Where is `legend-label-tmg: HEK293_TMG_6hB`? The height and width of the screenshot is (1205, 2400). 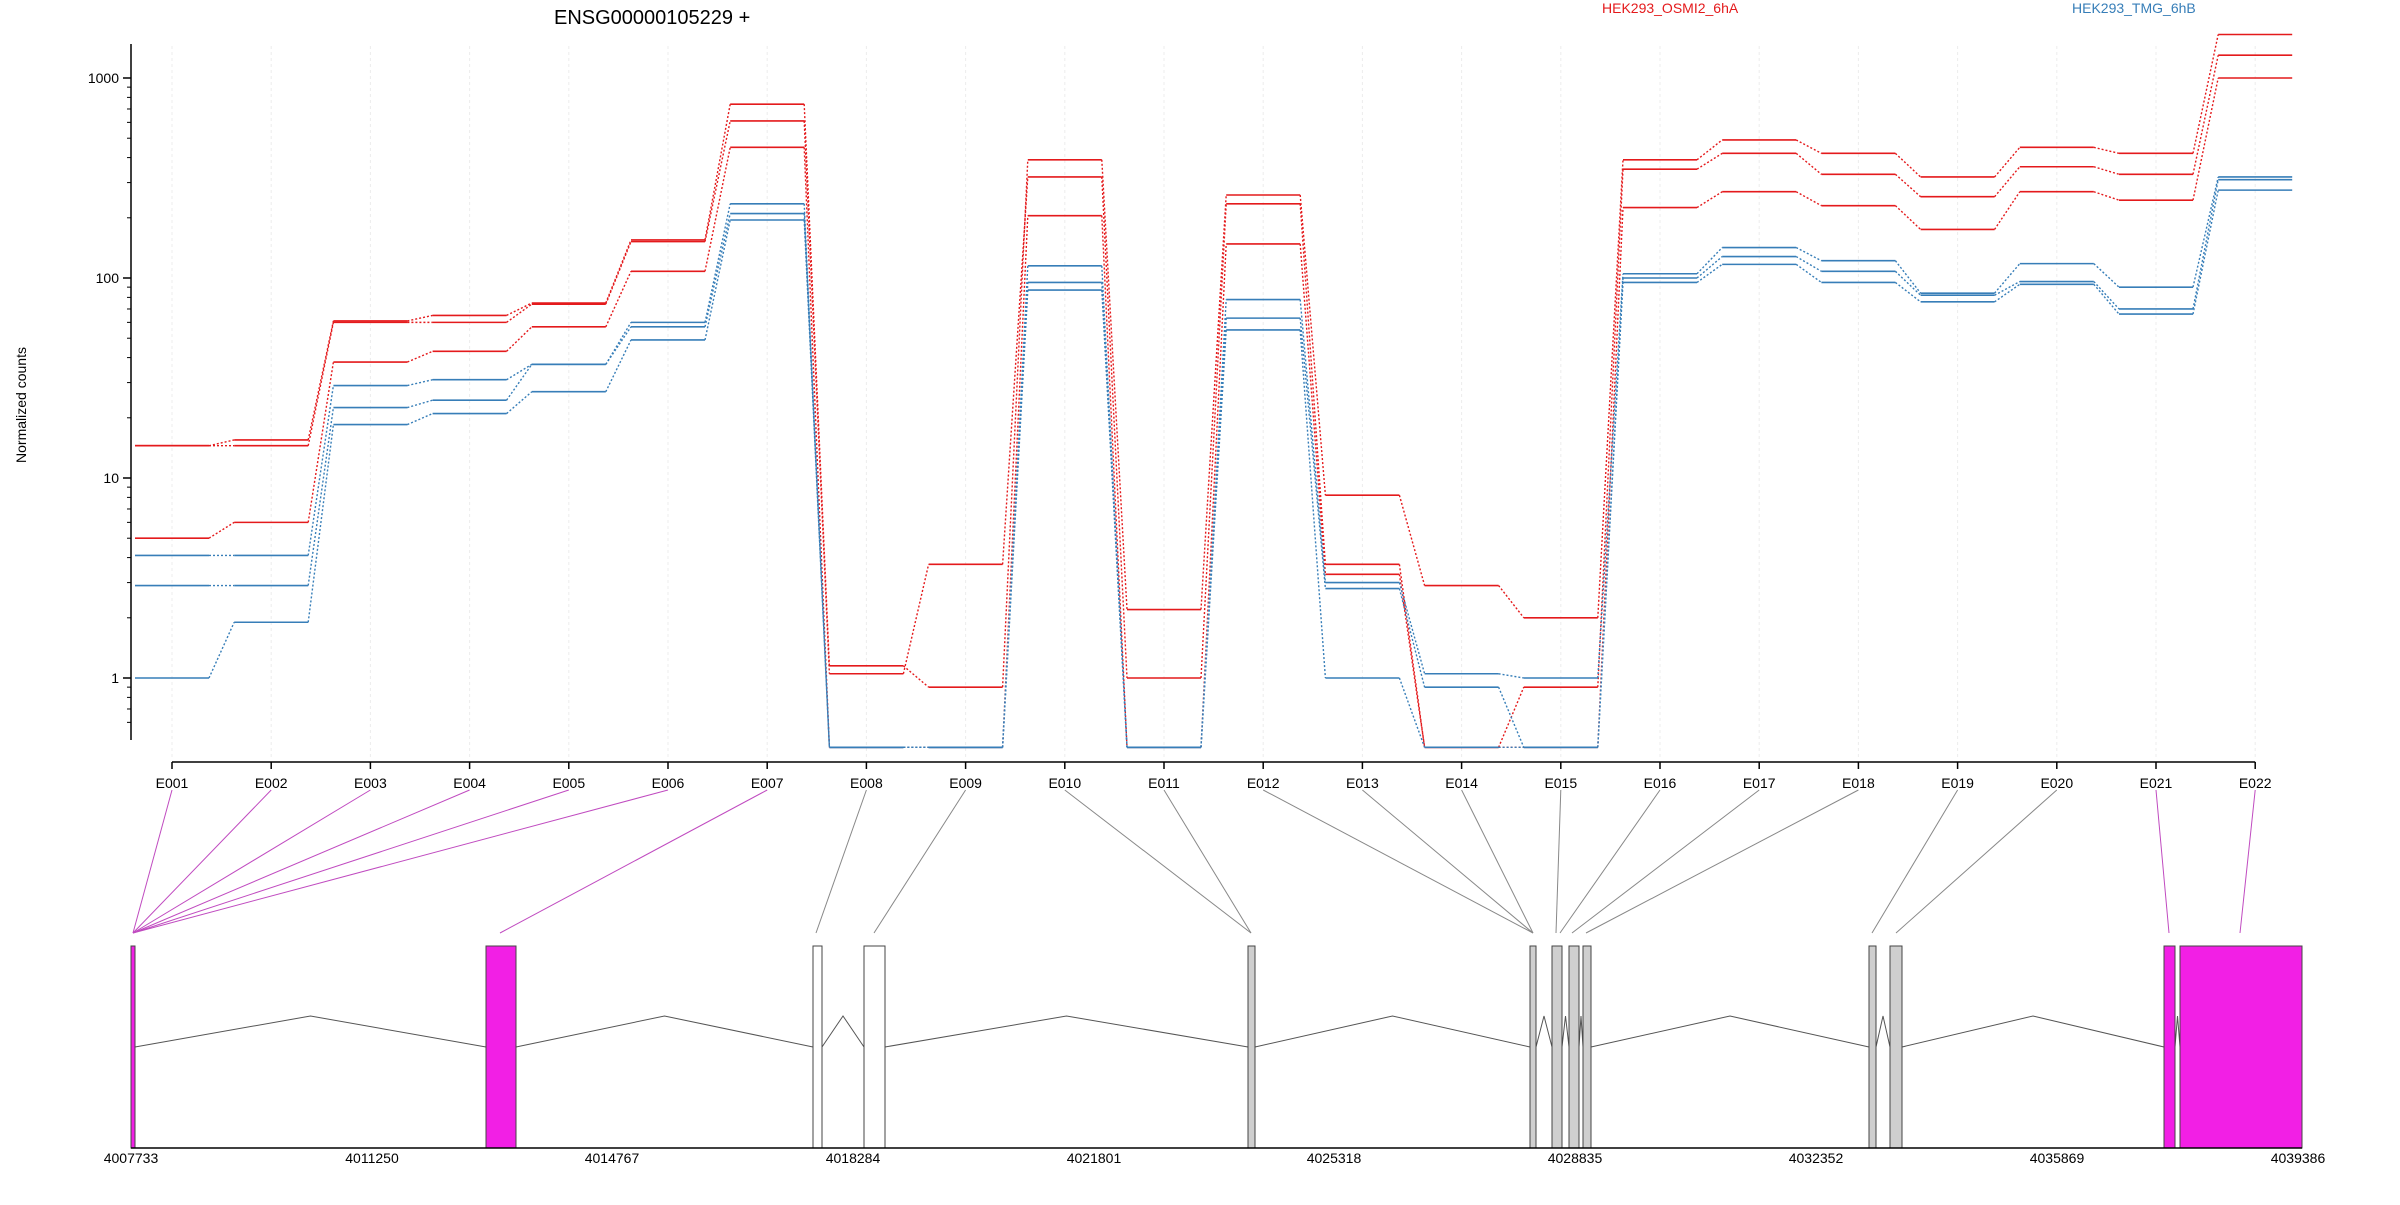 legend-label-tmg: HEK293_TMG_6hB is located at coordinates (2134, 8).